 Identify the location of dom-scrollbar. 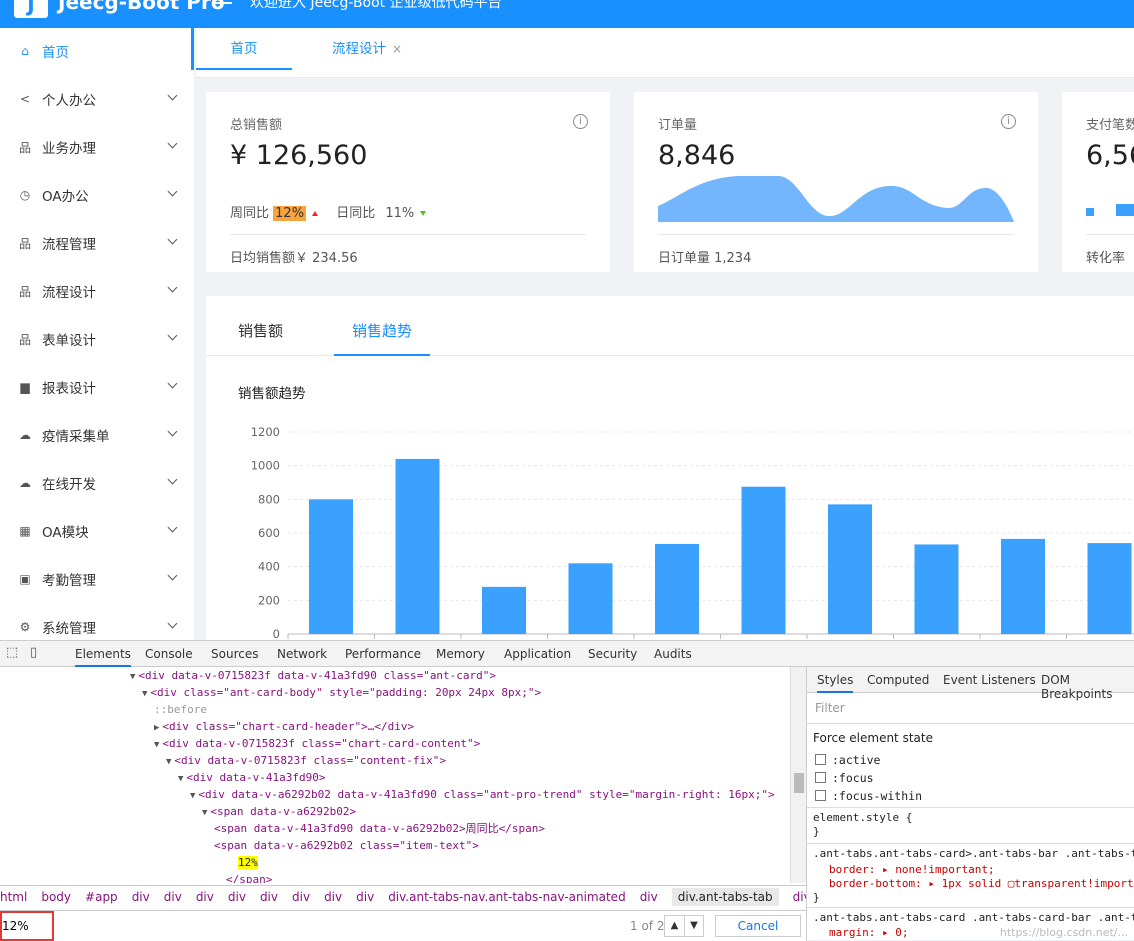
(798, 775).